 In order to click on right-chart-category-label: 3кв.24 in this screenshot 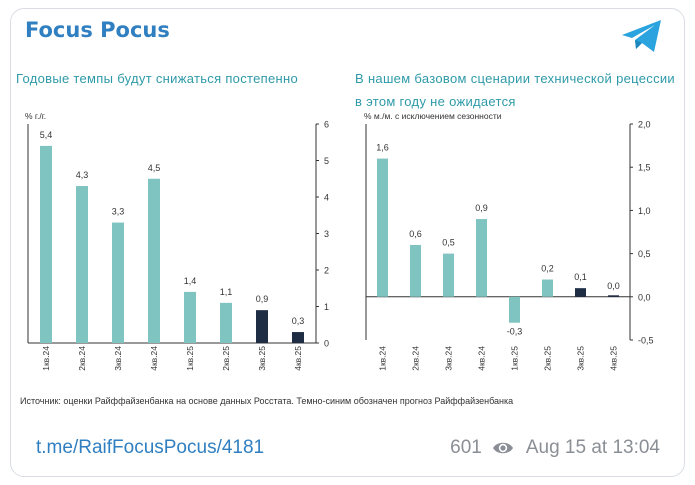, I will do `click(449, 358)`.